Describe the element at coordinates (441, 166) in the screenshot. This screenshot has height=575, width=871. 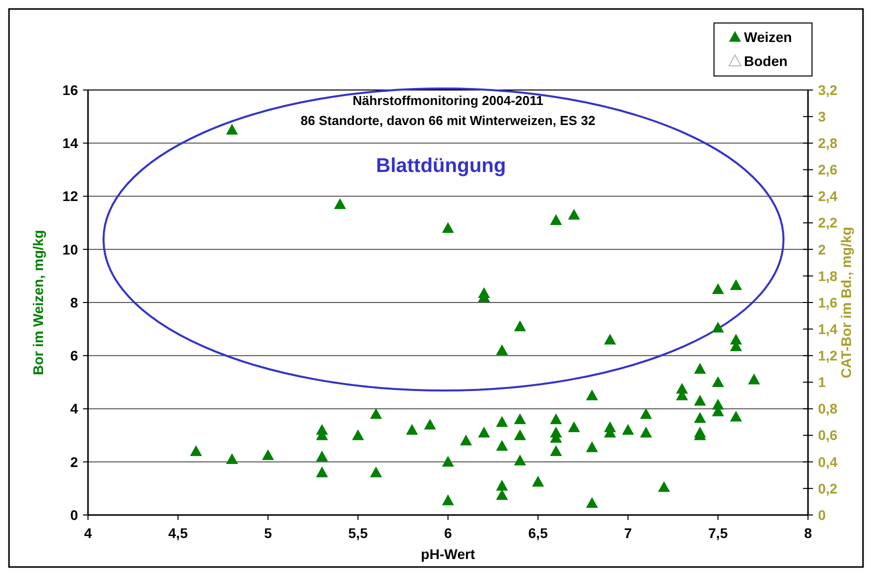
I see `annotation: Blattdüngung` at that location.